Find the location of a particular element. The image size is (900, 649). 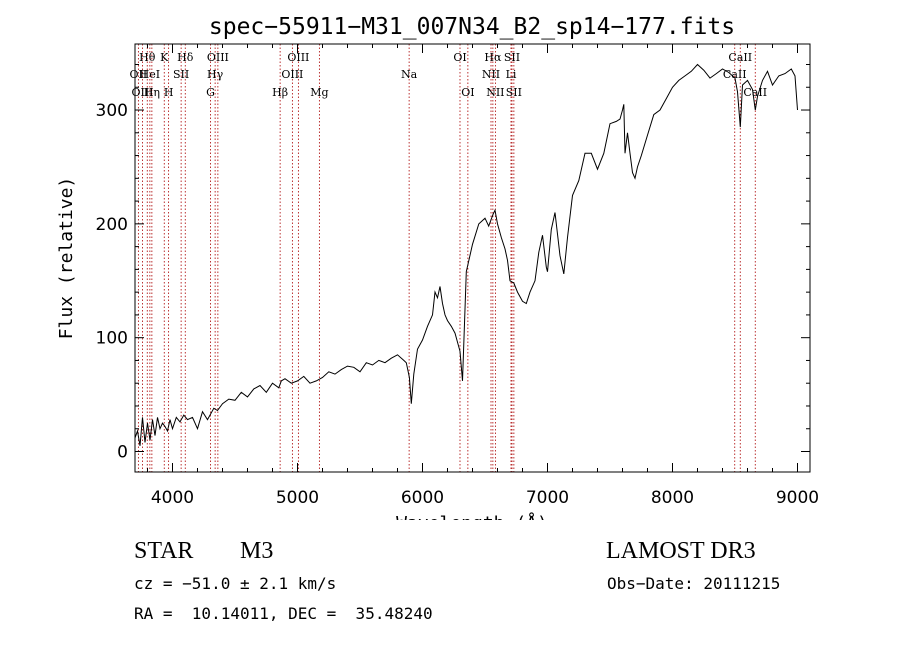

line-label-8: Hδ is located at coordinates (185, 57).